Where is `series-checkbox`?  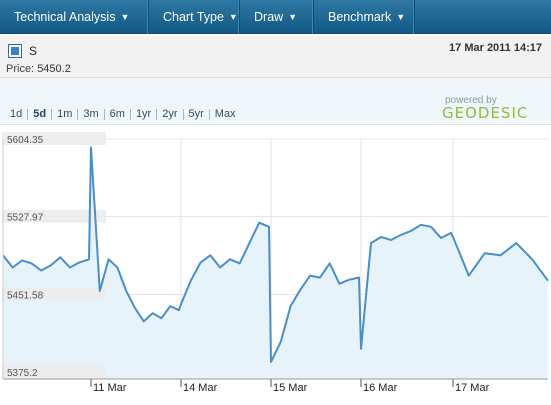 series-checkbox is located at coordinates (15, 51).